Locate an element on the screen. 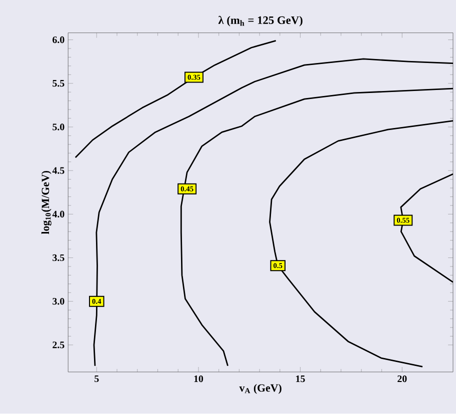  y-tick-label: 4.0 is located at coordinates (58, 214).